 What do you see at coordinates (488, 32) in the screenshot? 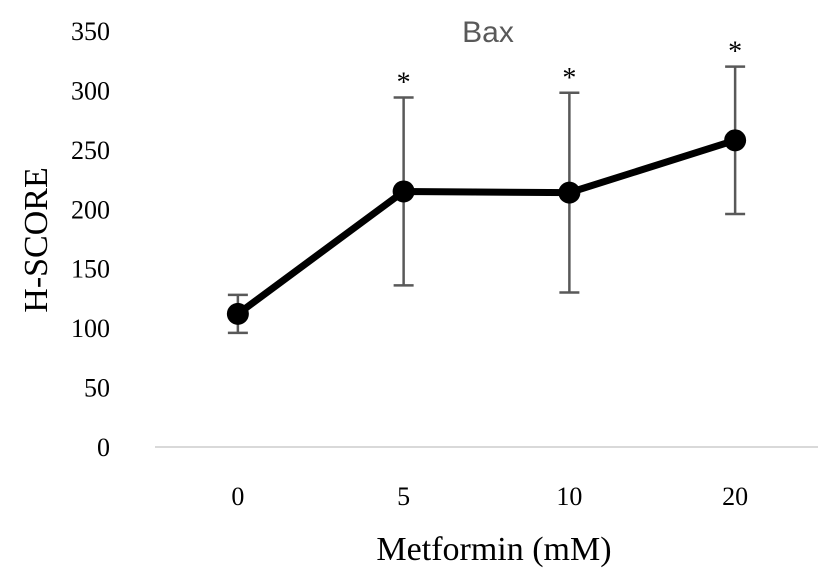
I see `chart-title: Bax` at bounding box center [488, 32].